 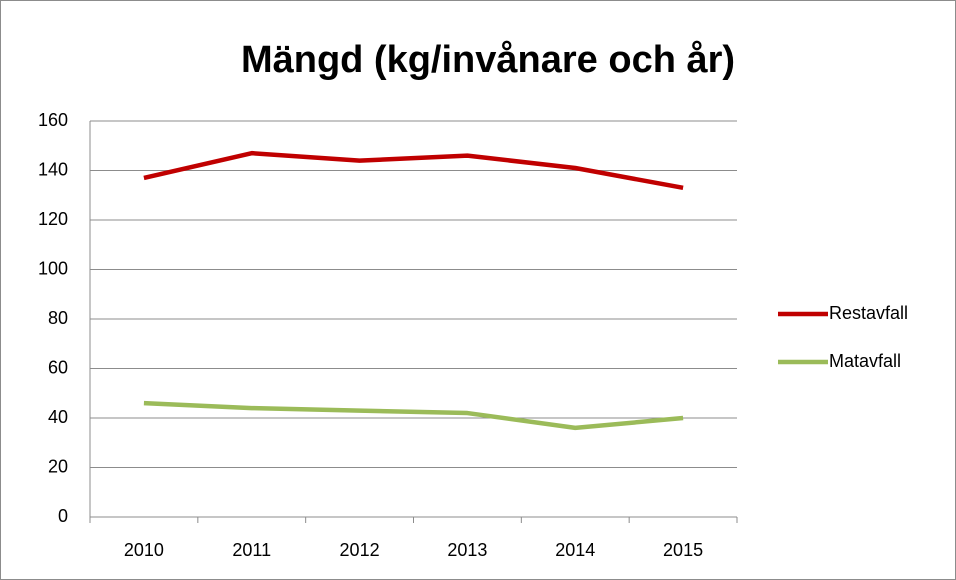 What do you see at coordinates (865, 361) in the screenshot?
I see `legend-label: Matavfall` at bounding box center [865, 361].